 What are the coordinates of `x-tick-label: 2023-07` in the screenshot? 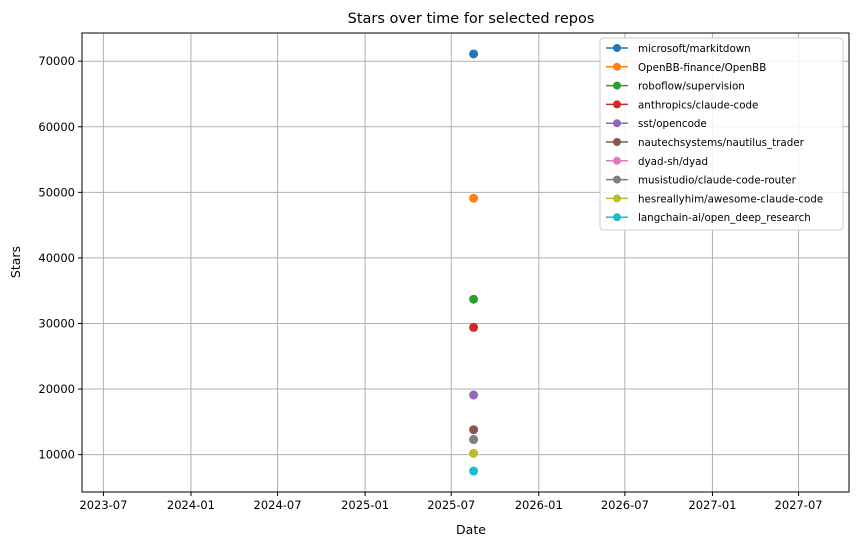 It's located at (103, 505).